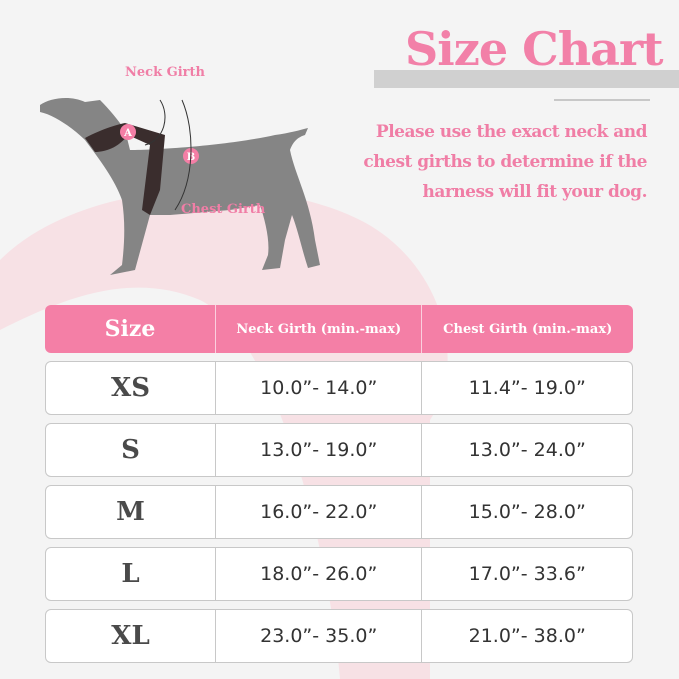  I want to click on harness, so click(125, 169).